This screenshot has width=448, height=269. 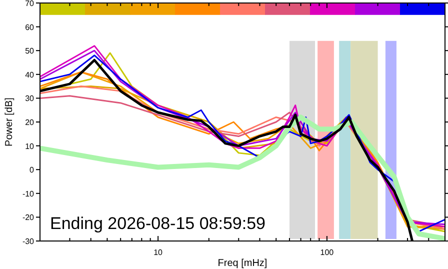 I want to click on y-tick-label: 20, so click(x=30, y=122).